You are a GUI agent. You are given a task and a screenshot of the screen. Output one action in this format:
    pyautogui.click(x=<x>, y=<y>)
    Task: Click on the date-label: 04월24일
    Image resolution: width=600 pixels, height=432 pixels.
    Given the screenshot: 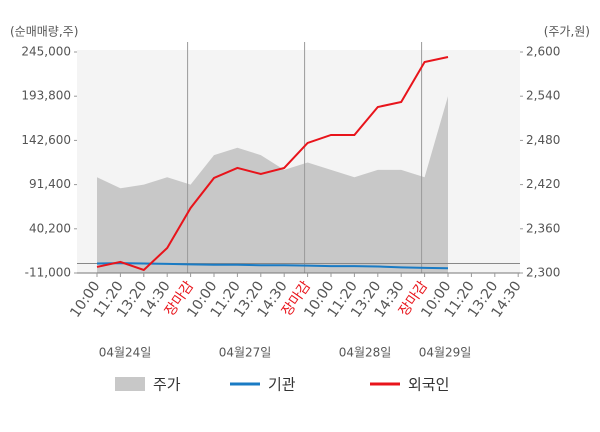 What is the action you would take?
    pyautogui.click(x=125, y=353)
    